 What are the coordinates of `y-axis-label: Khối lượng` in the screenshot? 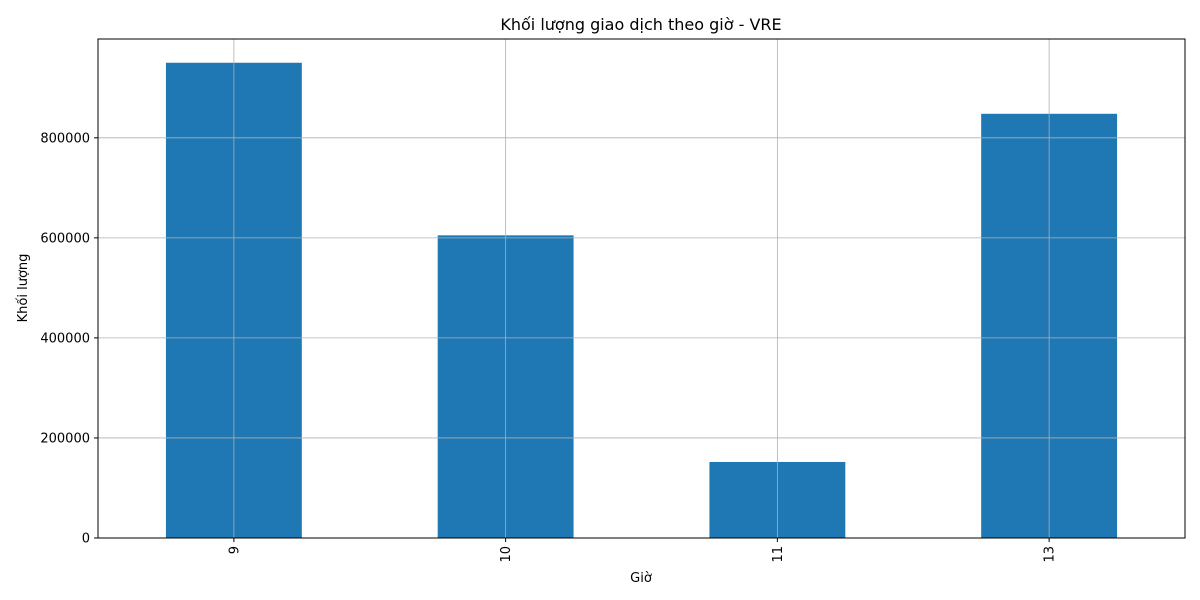 It's located at (23, 288).